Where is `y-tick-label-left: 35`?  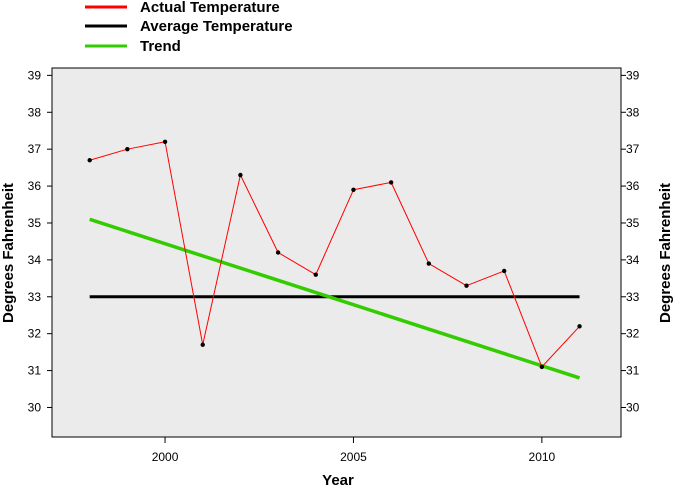
y-tick-label-left: 35 is located at coordinates (35, 223).